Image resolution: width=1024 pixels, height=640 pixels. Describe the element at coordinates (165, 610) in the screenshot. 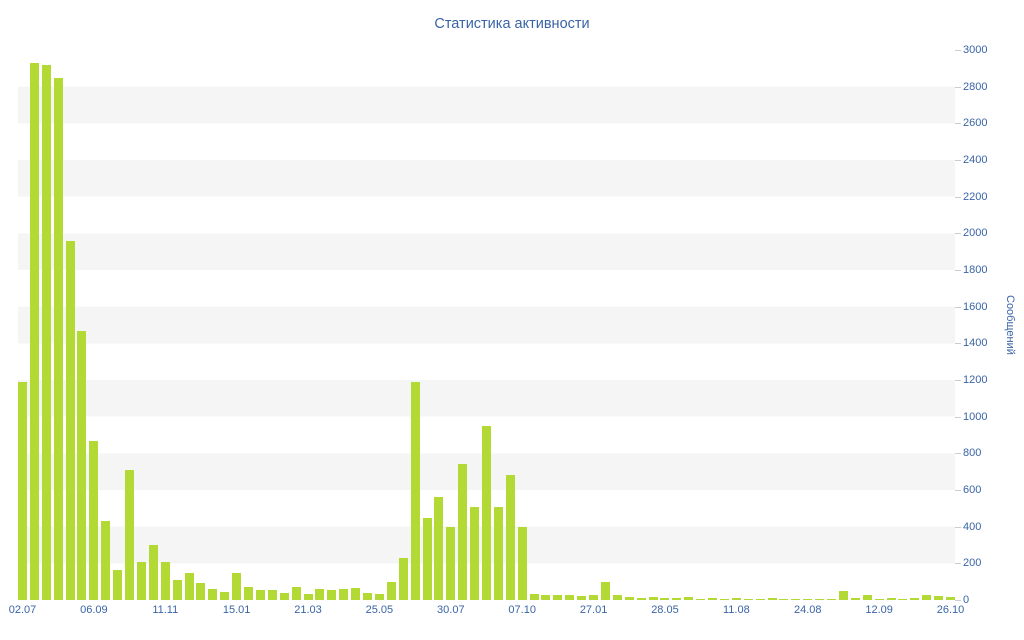

I see `x-axis-tick-label: 11.11` at that location.